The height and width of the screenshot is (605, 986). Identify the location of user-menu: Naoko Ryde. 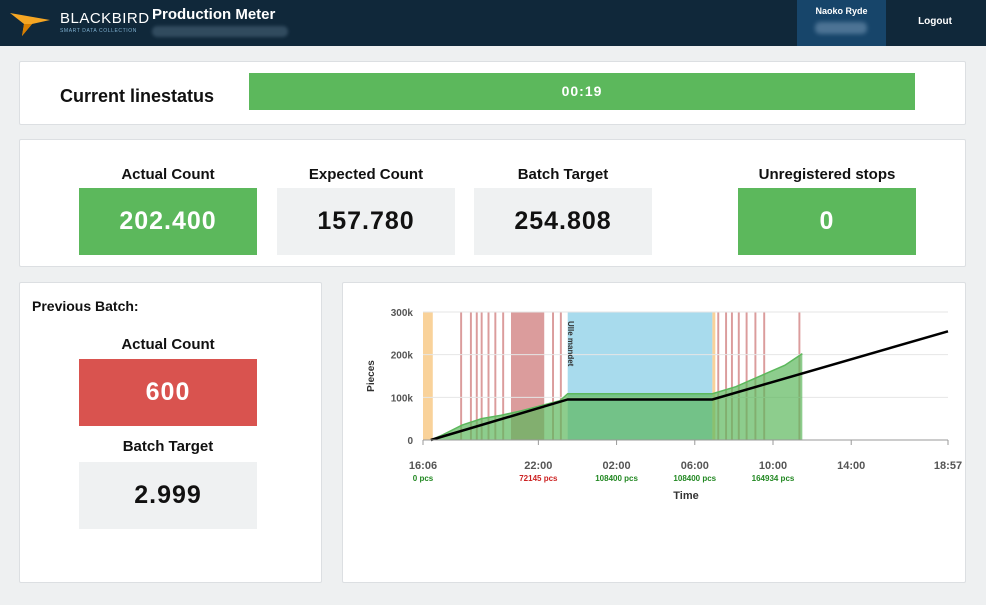
(841, 23).